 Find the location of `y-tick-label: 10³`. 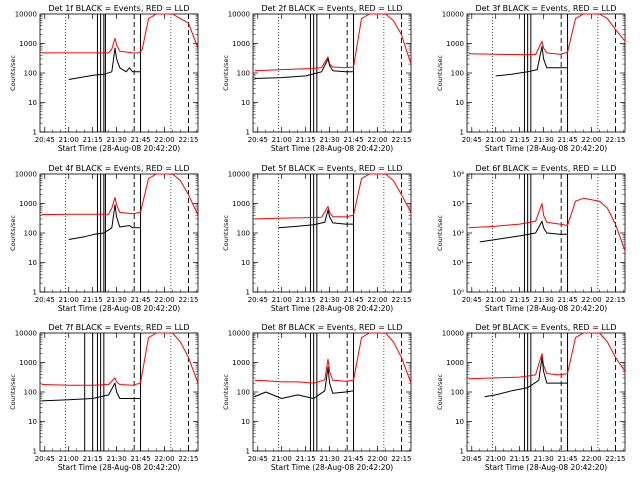

y-tick-label: 10³ is located at coordinates (458, 204).